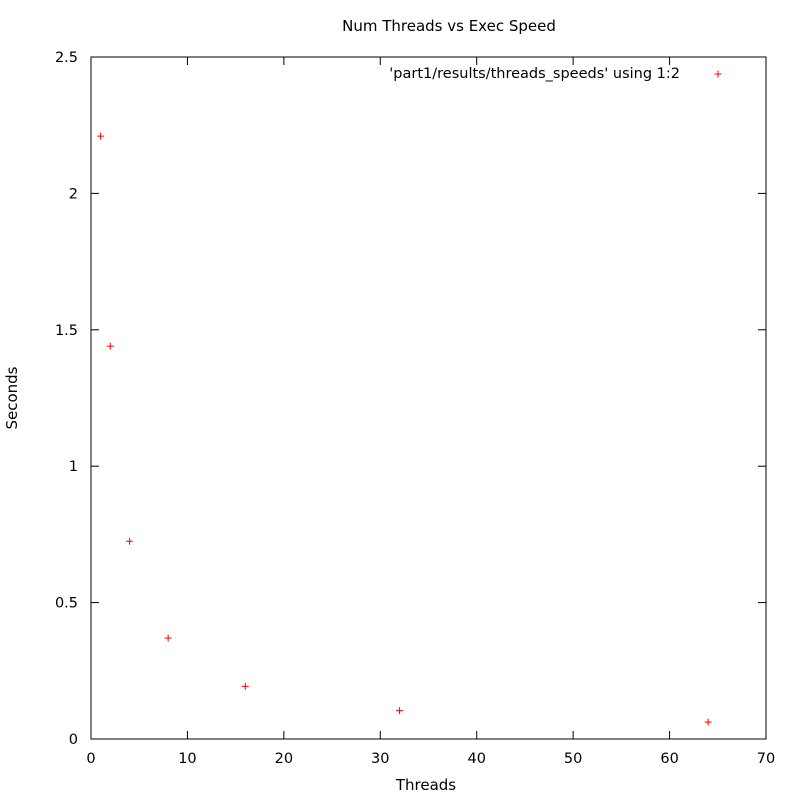 This screenshot has height=804, width=800. What do you see at coordinates (380, 759) in the screenshot?
I see `x-tick-label: 30` at bounding box center [380, 759].